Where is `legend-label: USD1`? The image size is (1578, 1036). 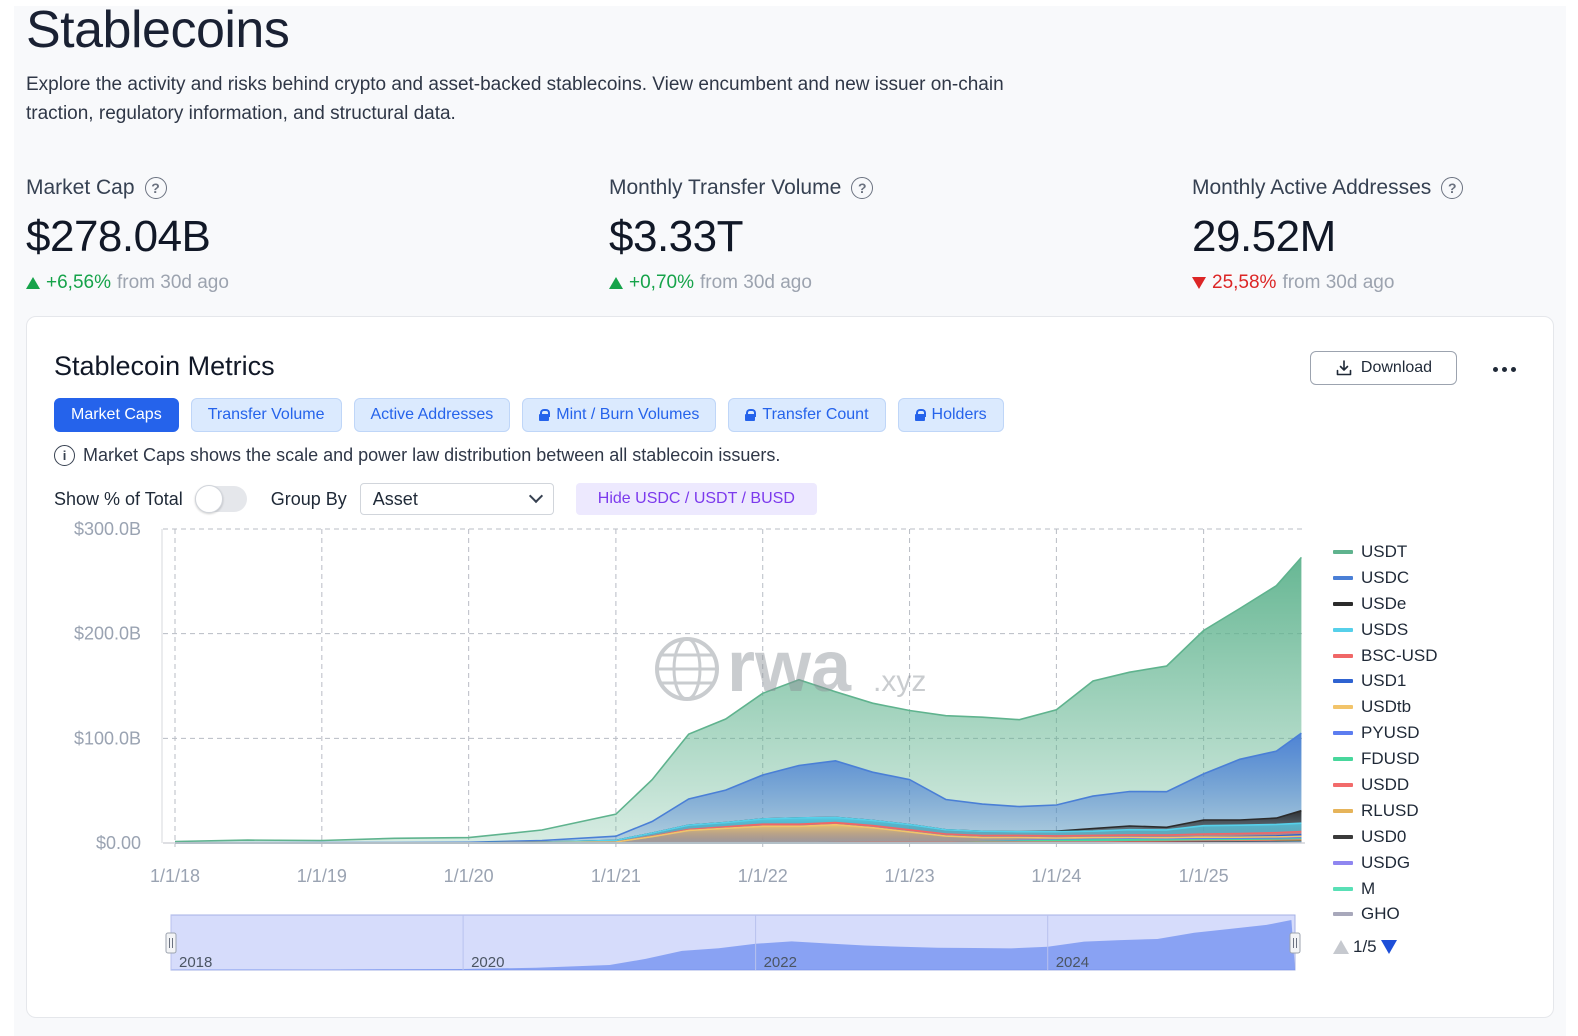
legend-label: USD1 is located at coordinates (1384, 681).